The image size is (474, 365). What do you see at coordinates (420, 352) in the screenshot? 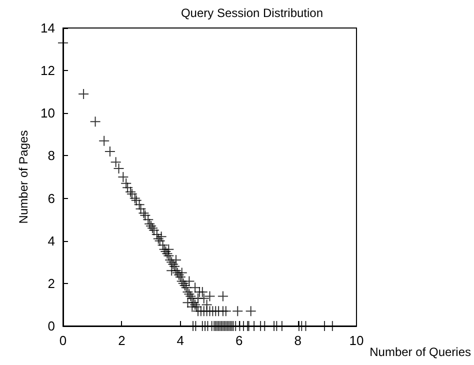
I see `x-axis-title: Number of Queries` at bounding box center [420, 352].